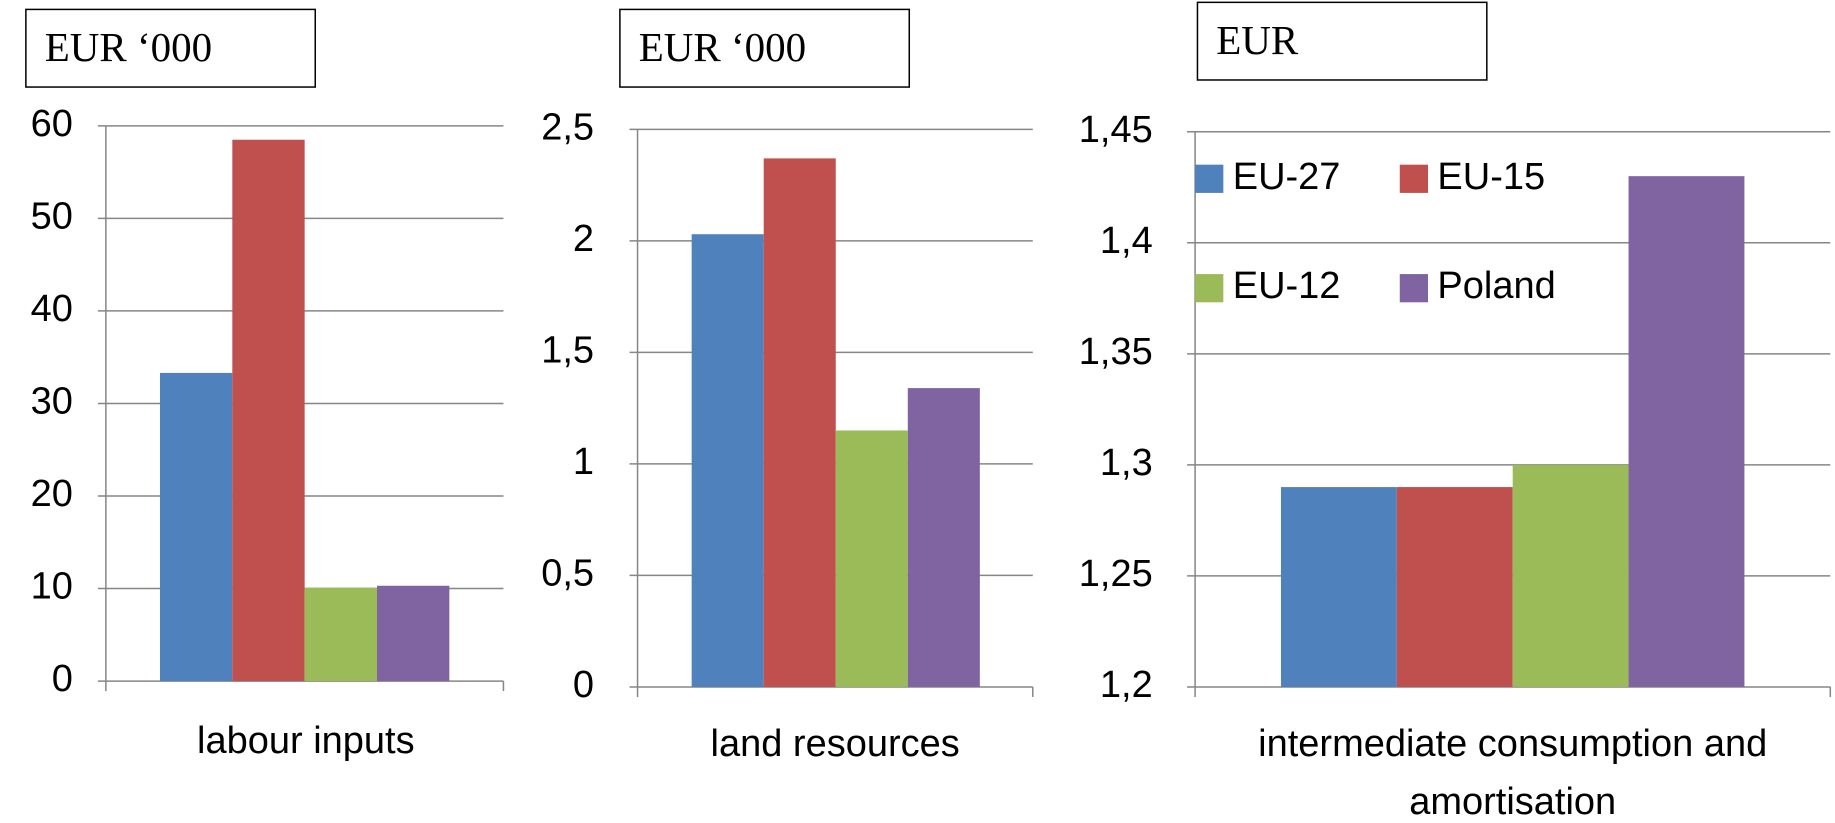 The height and width of the screenshot is (823, 1835). Describe the element at coordinates (567, 573) in the screenshot. I see `y-tick-label: 0,5` at that location.